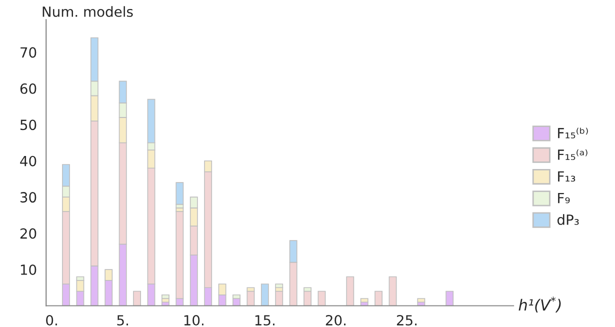 The width and height of the screenshot is (615, 327). Describe the element at coordinates (539, 304) in the screenshot. I see `x-axis-title: h¹(V$^{*}$)` at that location.